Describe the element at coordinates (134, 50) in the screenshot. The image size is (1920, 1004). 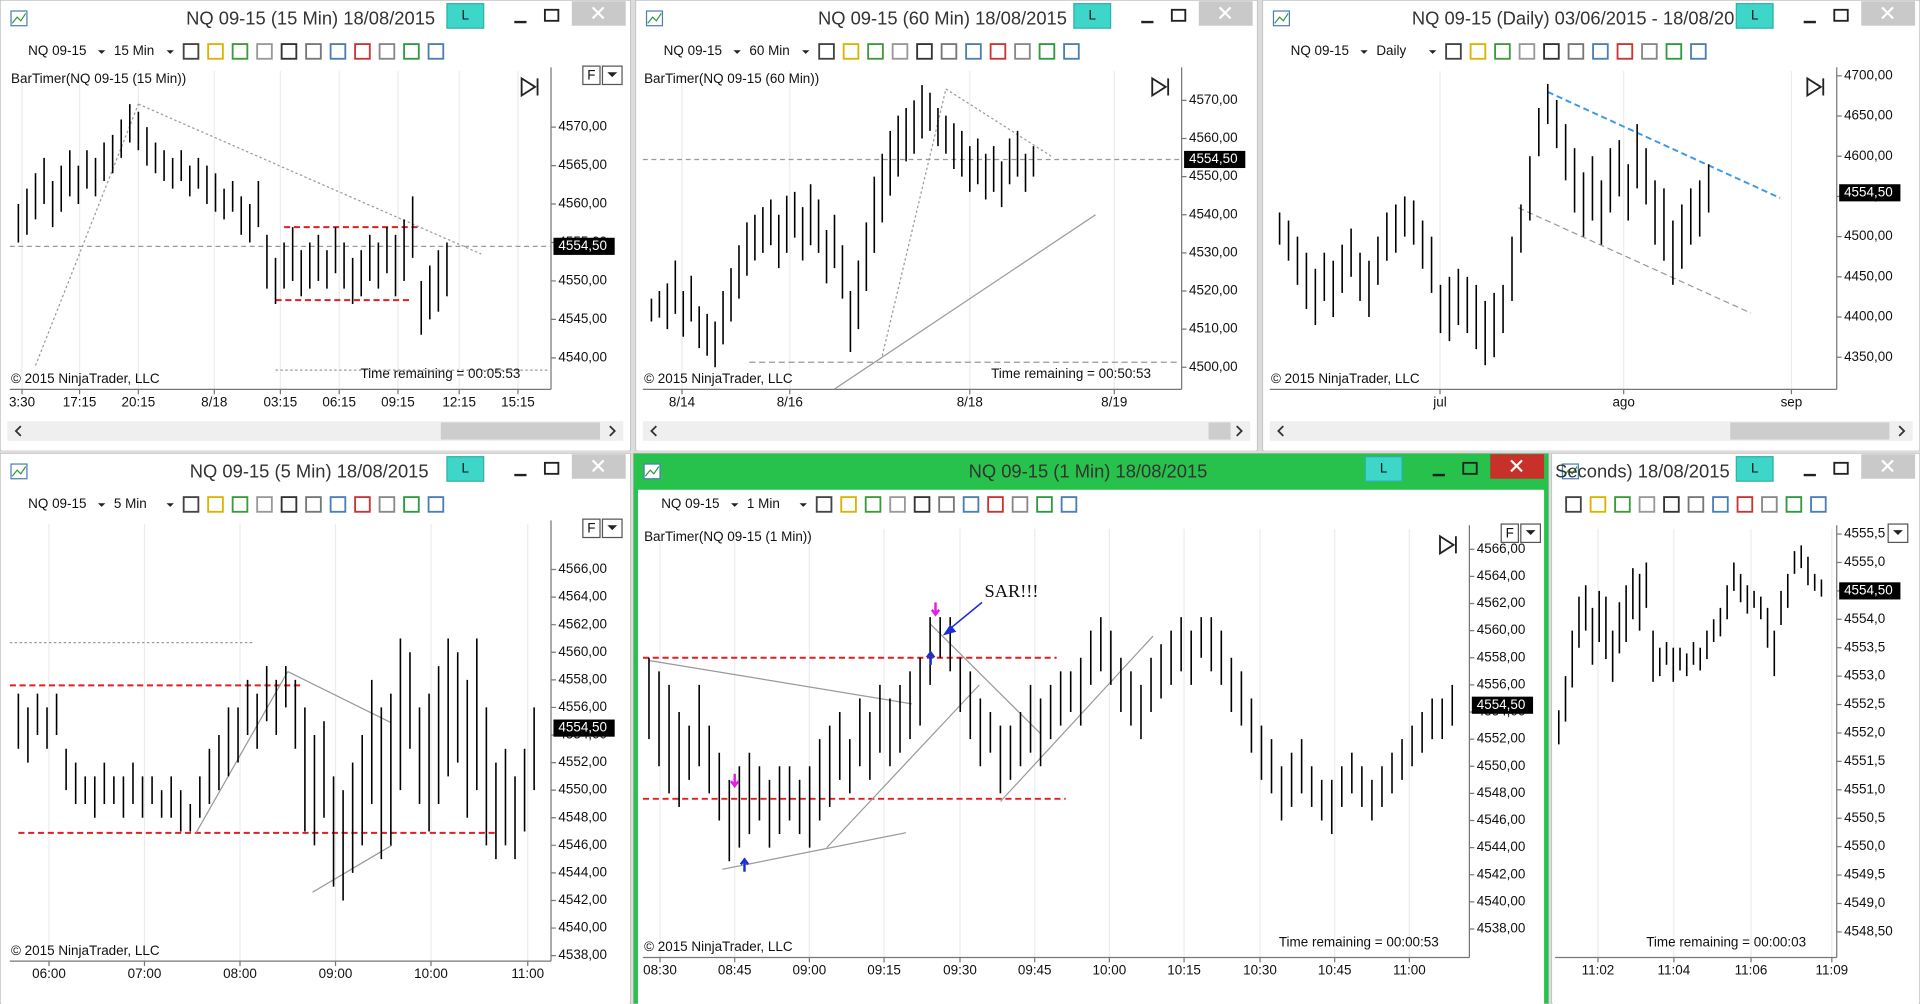
I see `interval-selector: 15 Min` at that location.